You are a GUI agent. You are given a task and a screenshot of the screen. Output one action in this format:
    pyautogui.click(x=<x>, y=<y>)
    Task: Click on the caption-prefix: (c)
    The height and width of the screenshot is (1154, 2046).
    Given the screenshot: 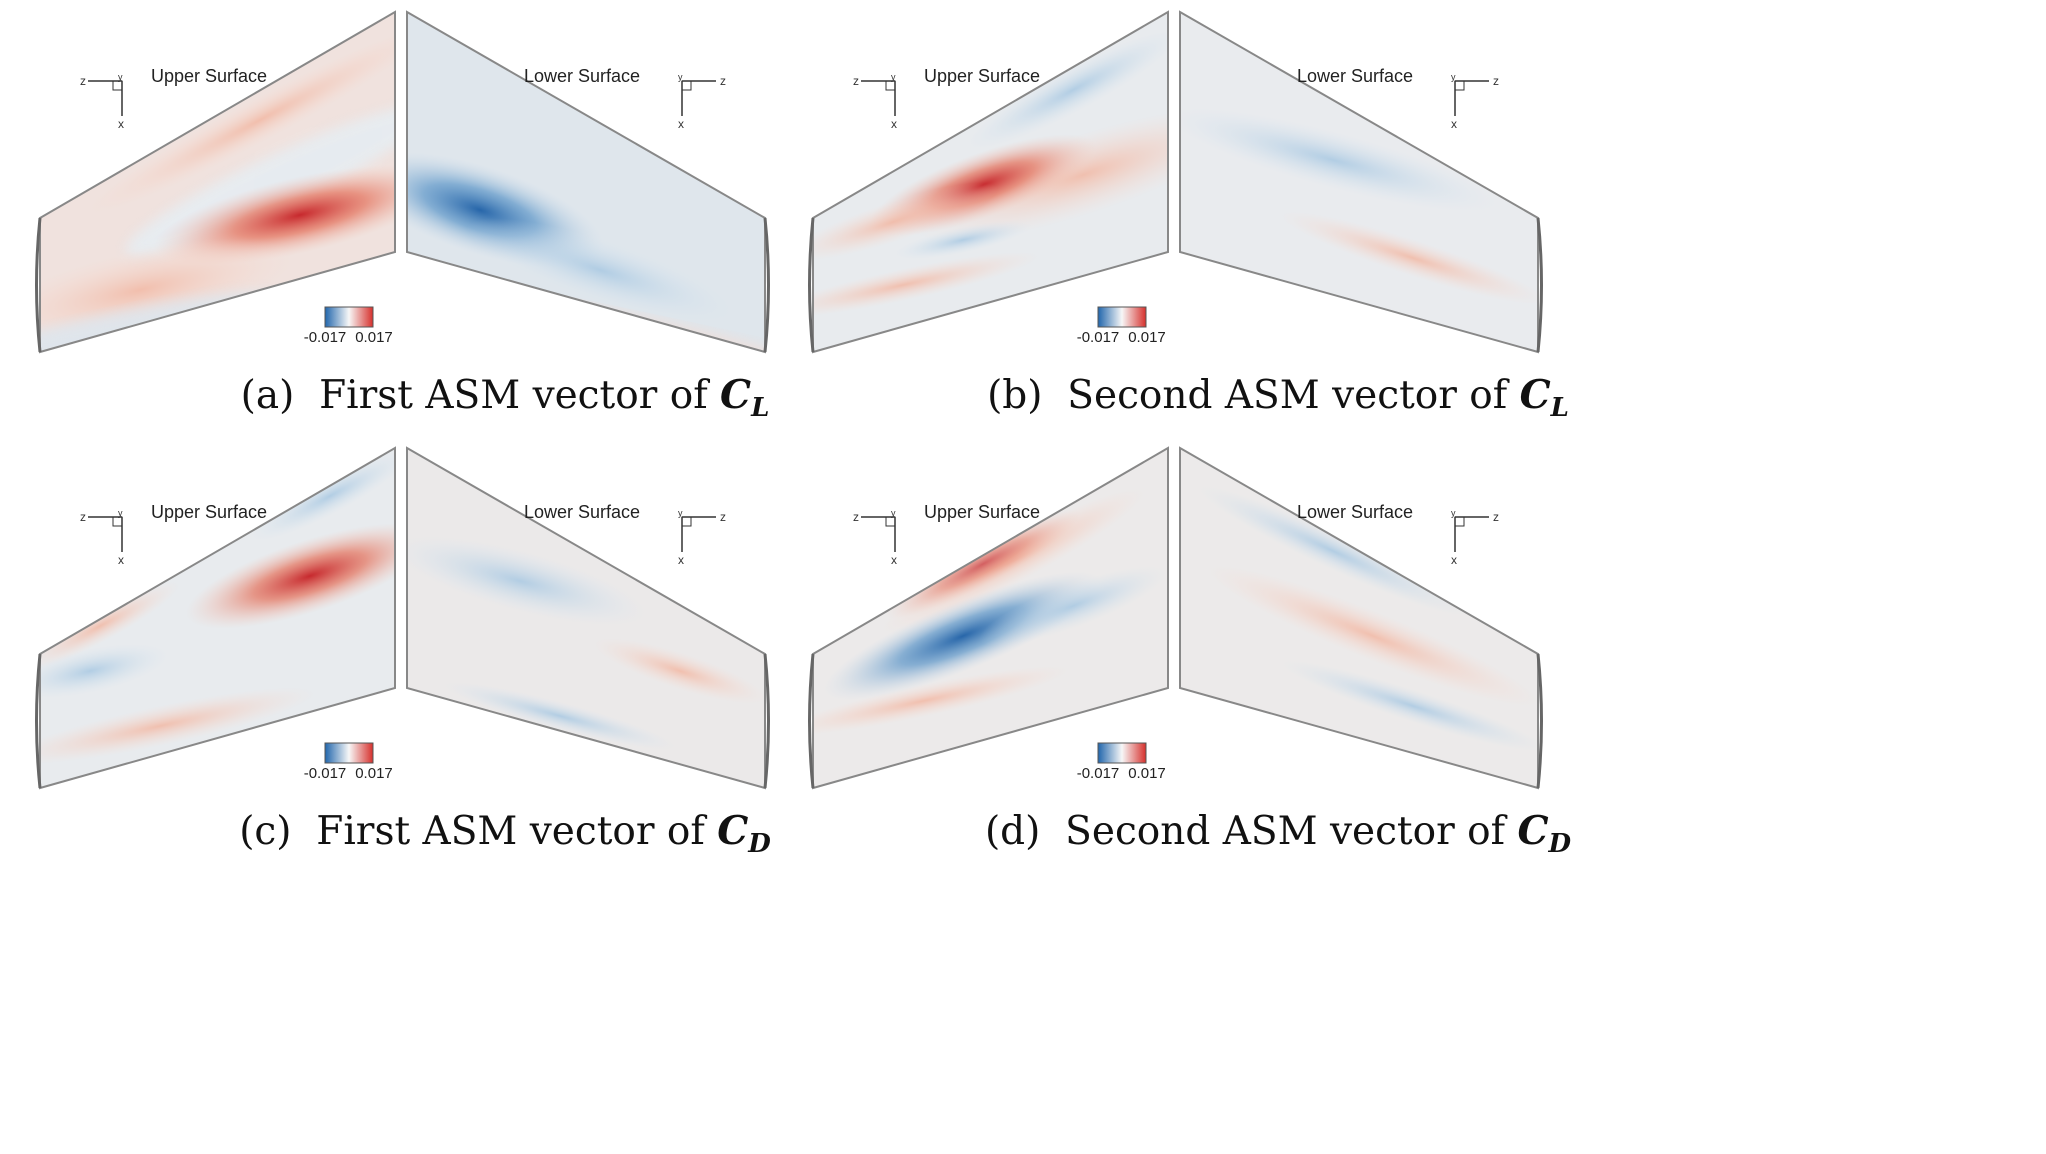 What is the action you would take?
    pyautogui.click(x=265, y=831)
    